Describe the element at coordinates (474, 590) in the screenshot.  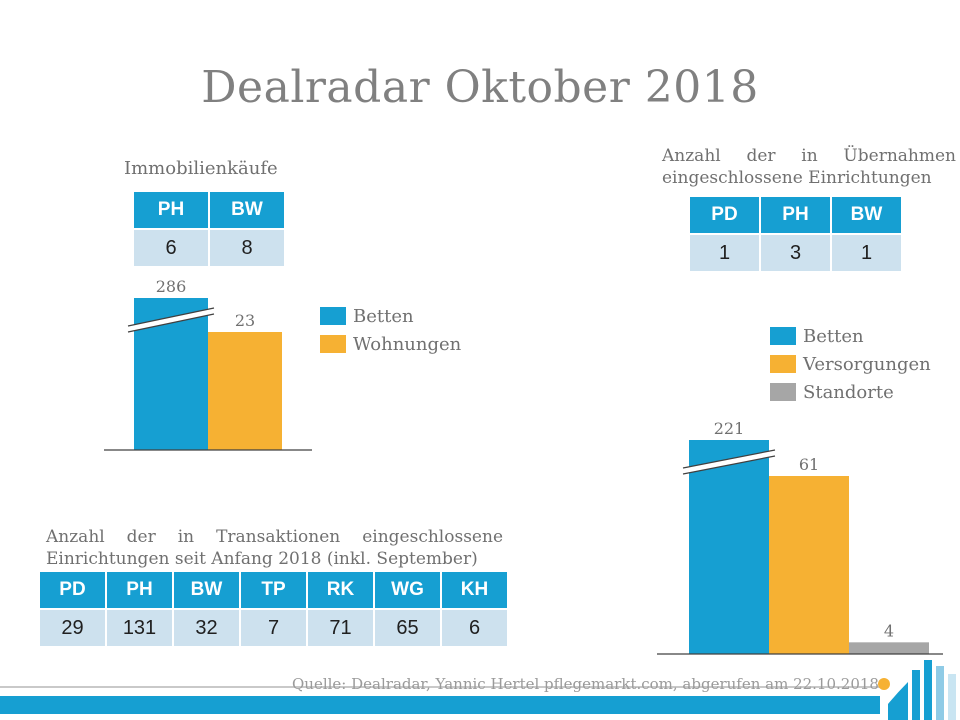
I see `table-header-cell: KH` at that location.